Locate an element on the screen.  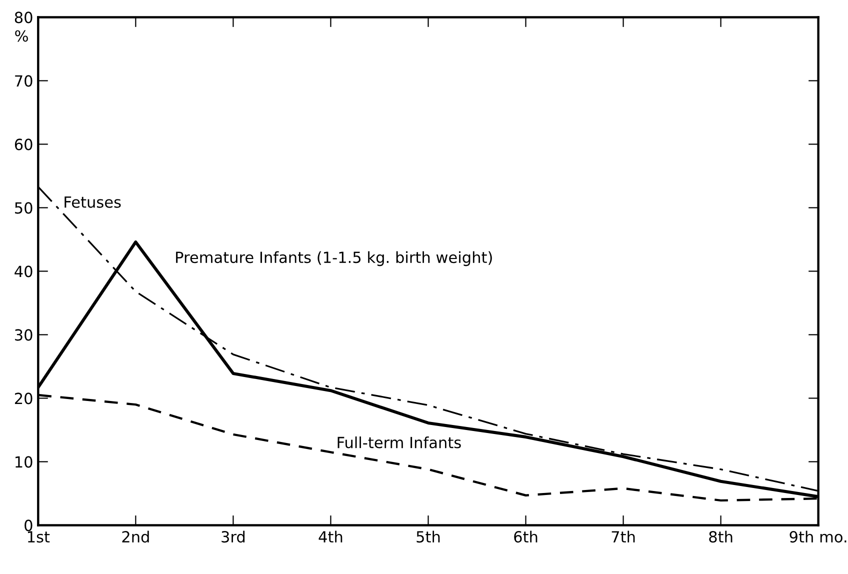
series-label: Premature Infants (1-1.5 kg. birth weight) is located at coordinates (334, 258).